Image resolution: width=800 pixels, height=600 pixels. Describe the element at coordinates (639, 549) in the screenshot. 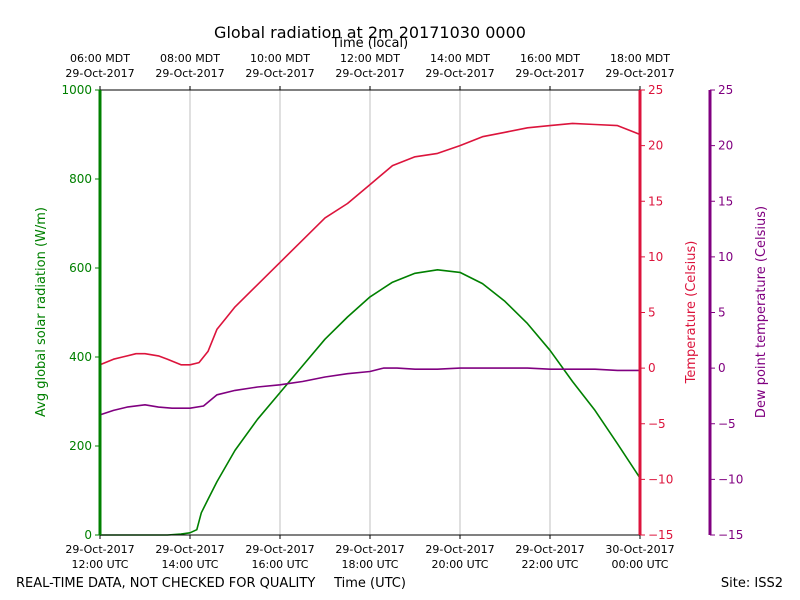

I see `x-tick-label-date: 30-Oct-2017` at that location.